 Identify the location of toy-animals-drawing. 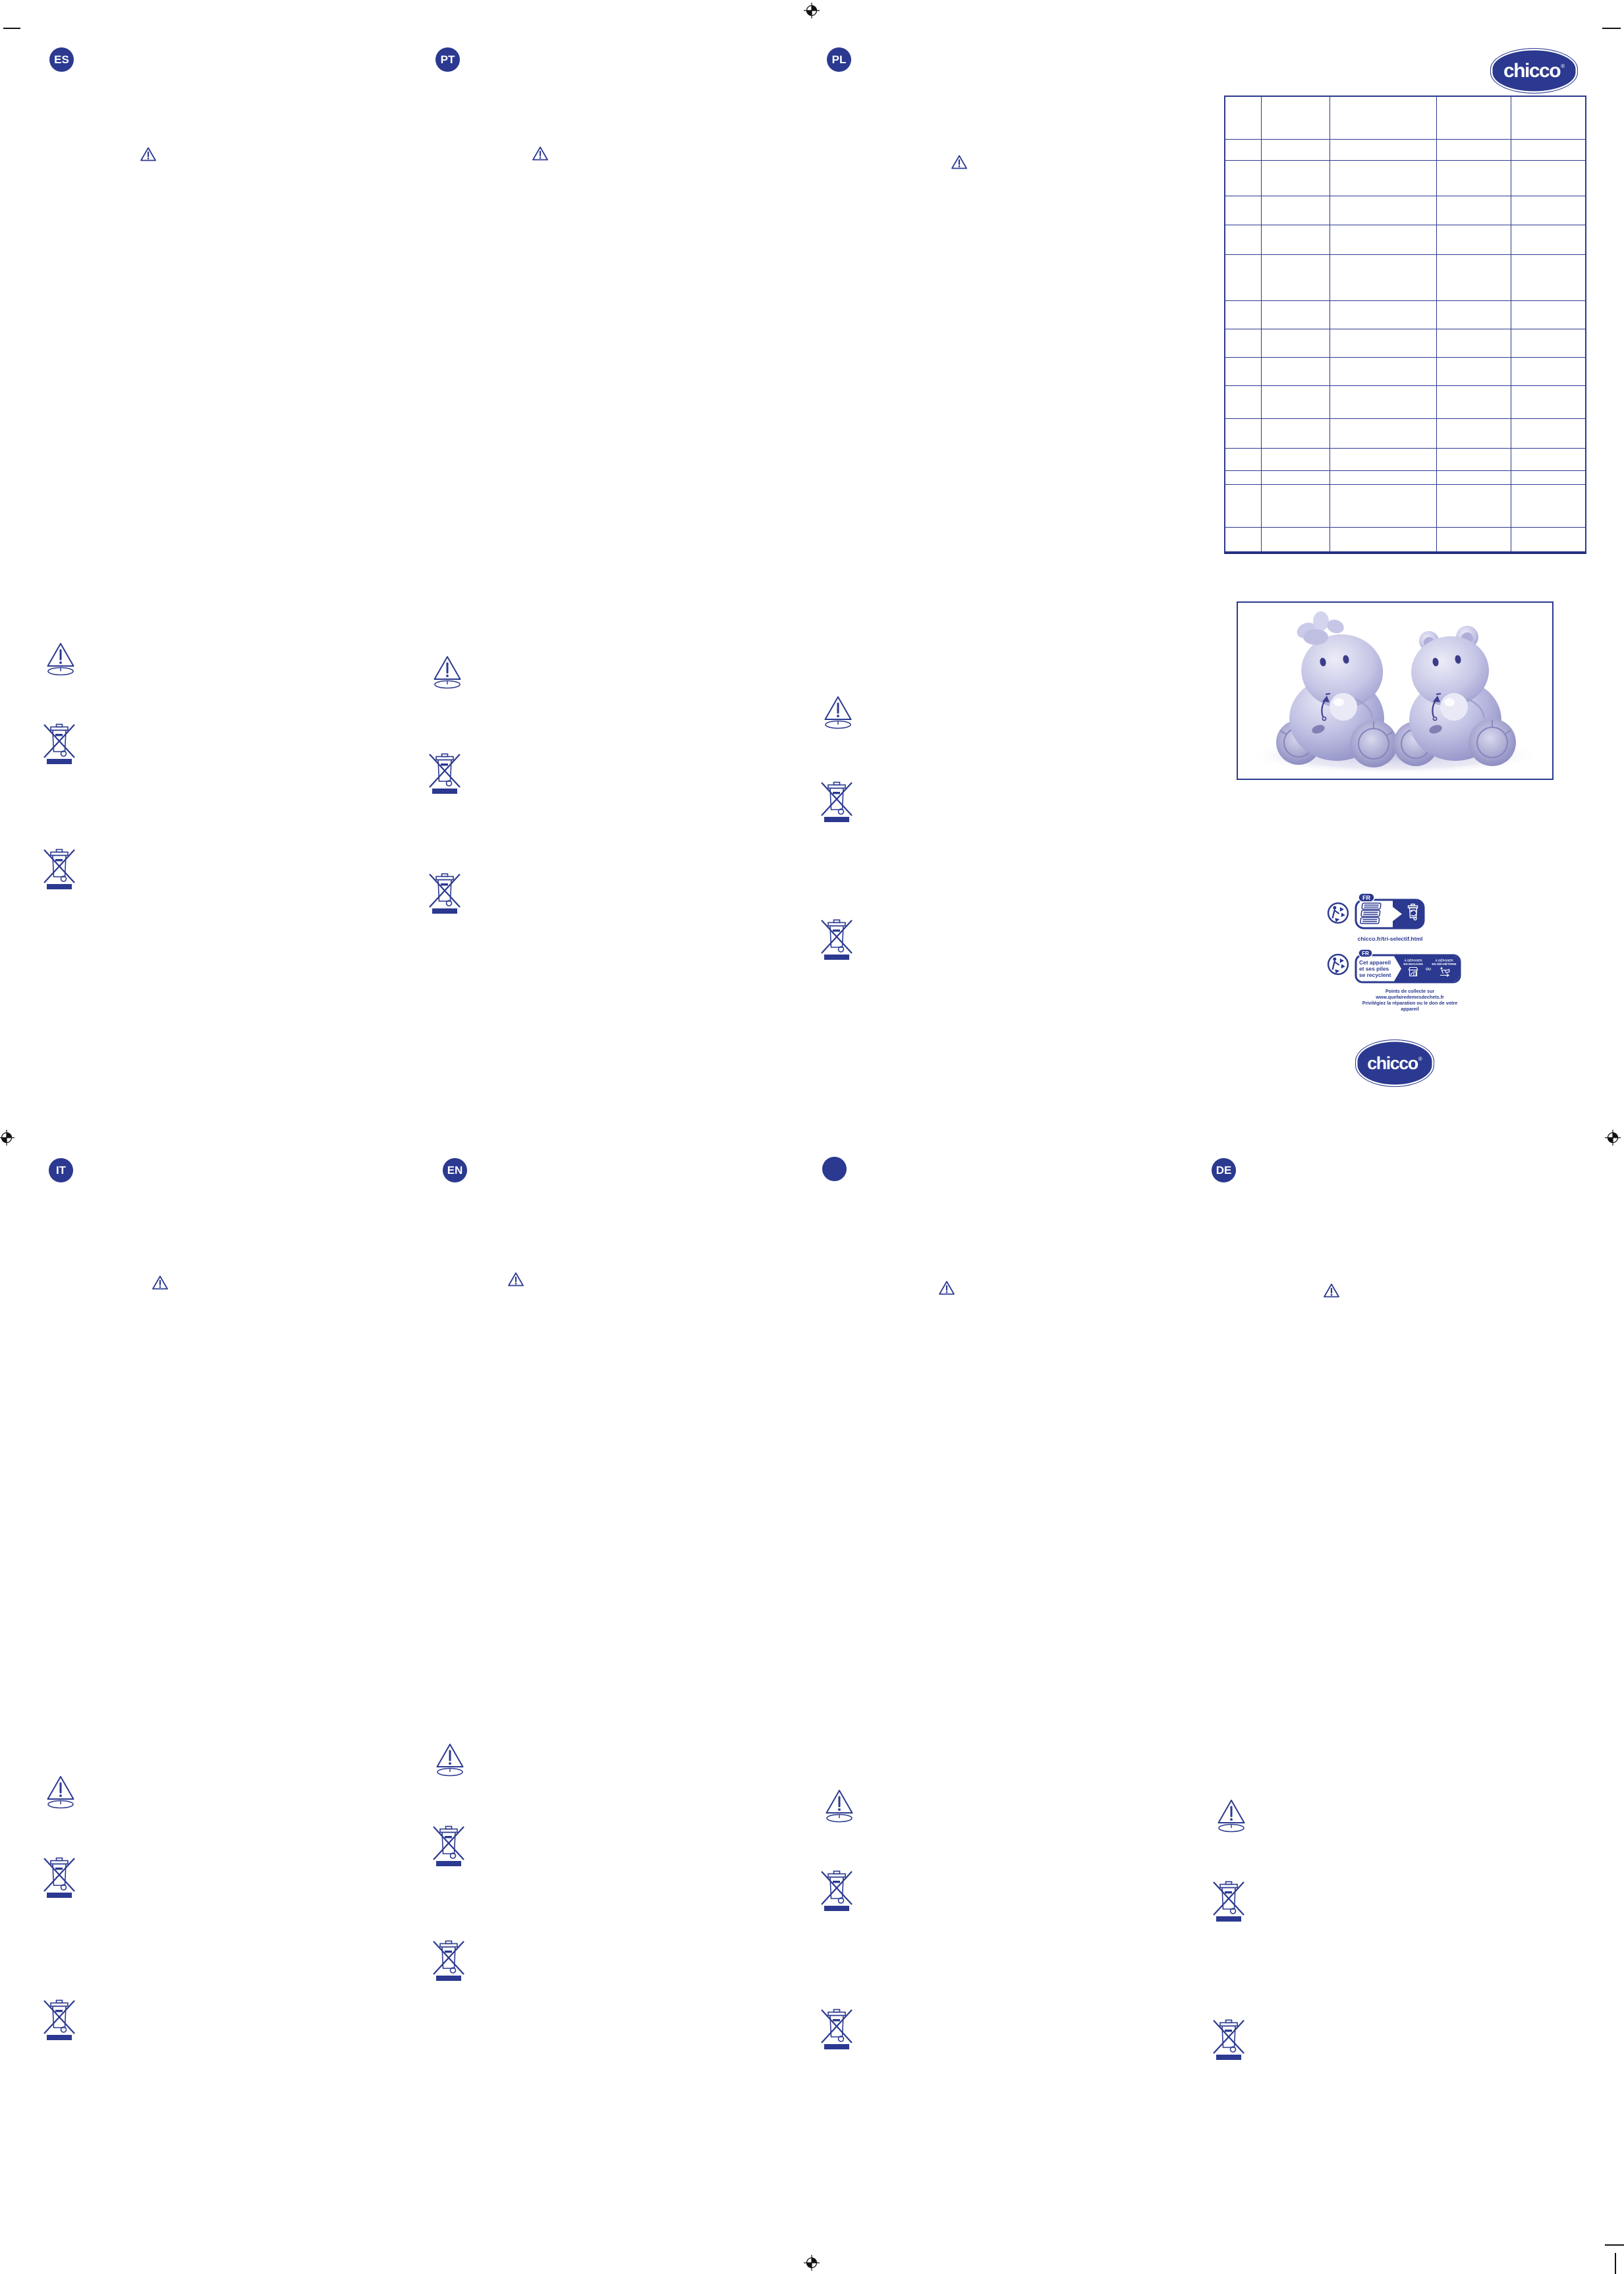
(1395, 692).